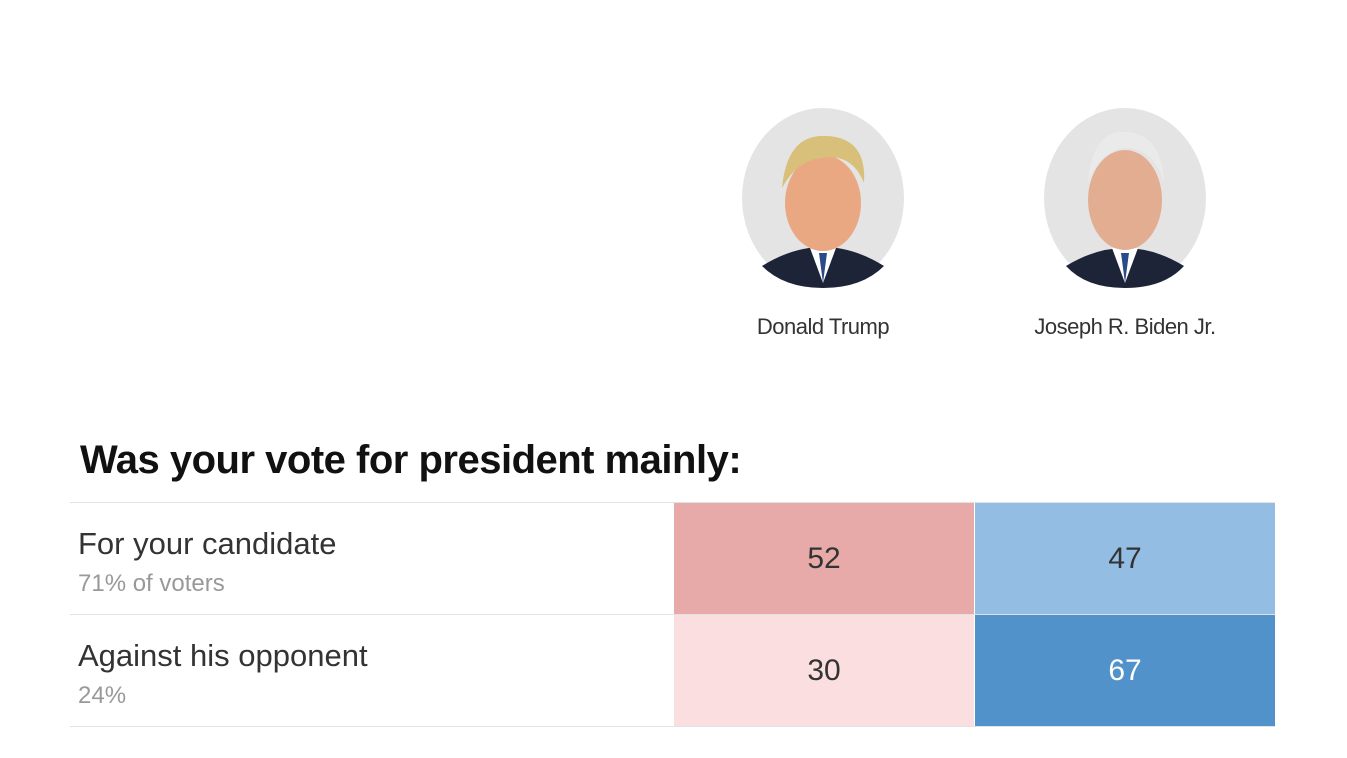 The width and height of the screenshot is (1347, 758). I want to click on value-cell: 52, so click(824, 558).